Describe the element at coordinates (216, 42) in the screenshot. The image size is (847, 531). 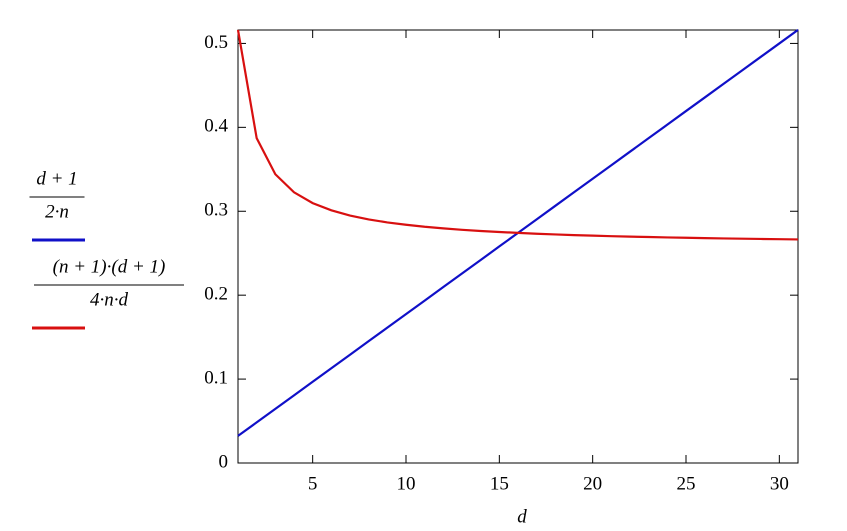
I see `y-tick-label: 0.5` at that location.